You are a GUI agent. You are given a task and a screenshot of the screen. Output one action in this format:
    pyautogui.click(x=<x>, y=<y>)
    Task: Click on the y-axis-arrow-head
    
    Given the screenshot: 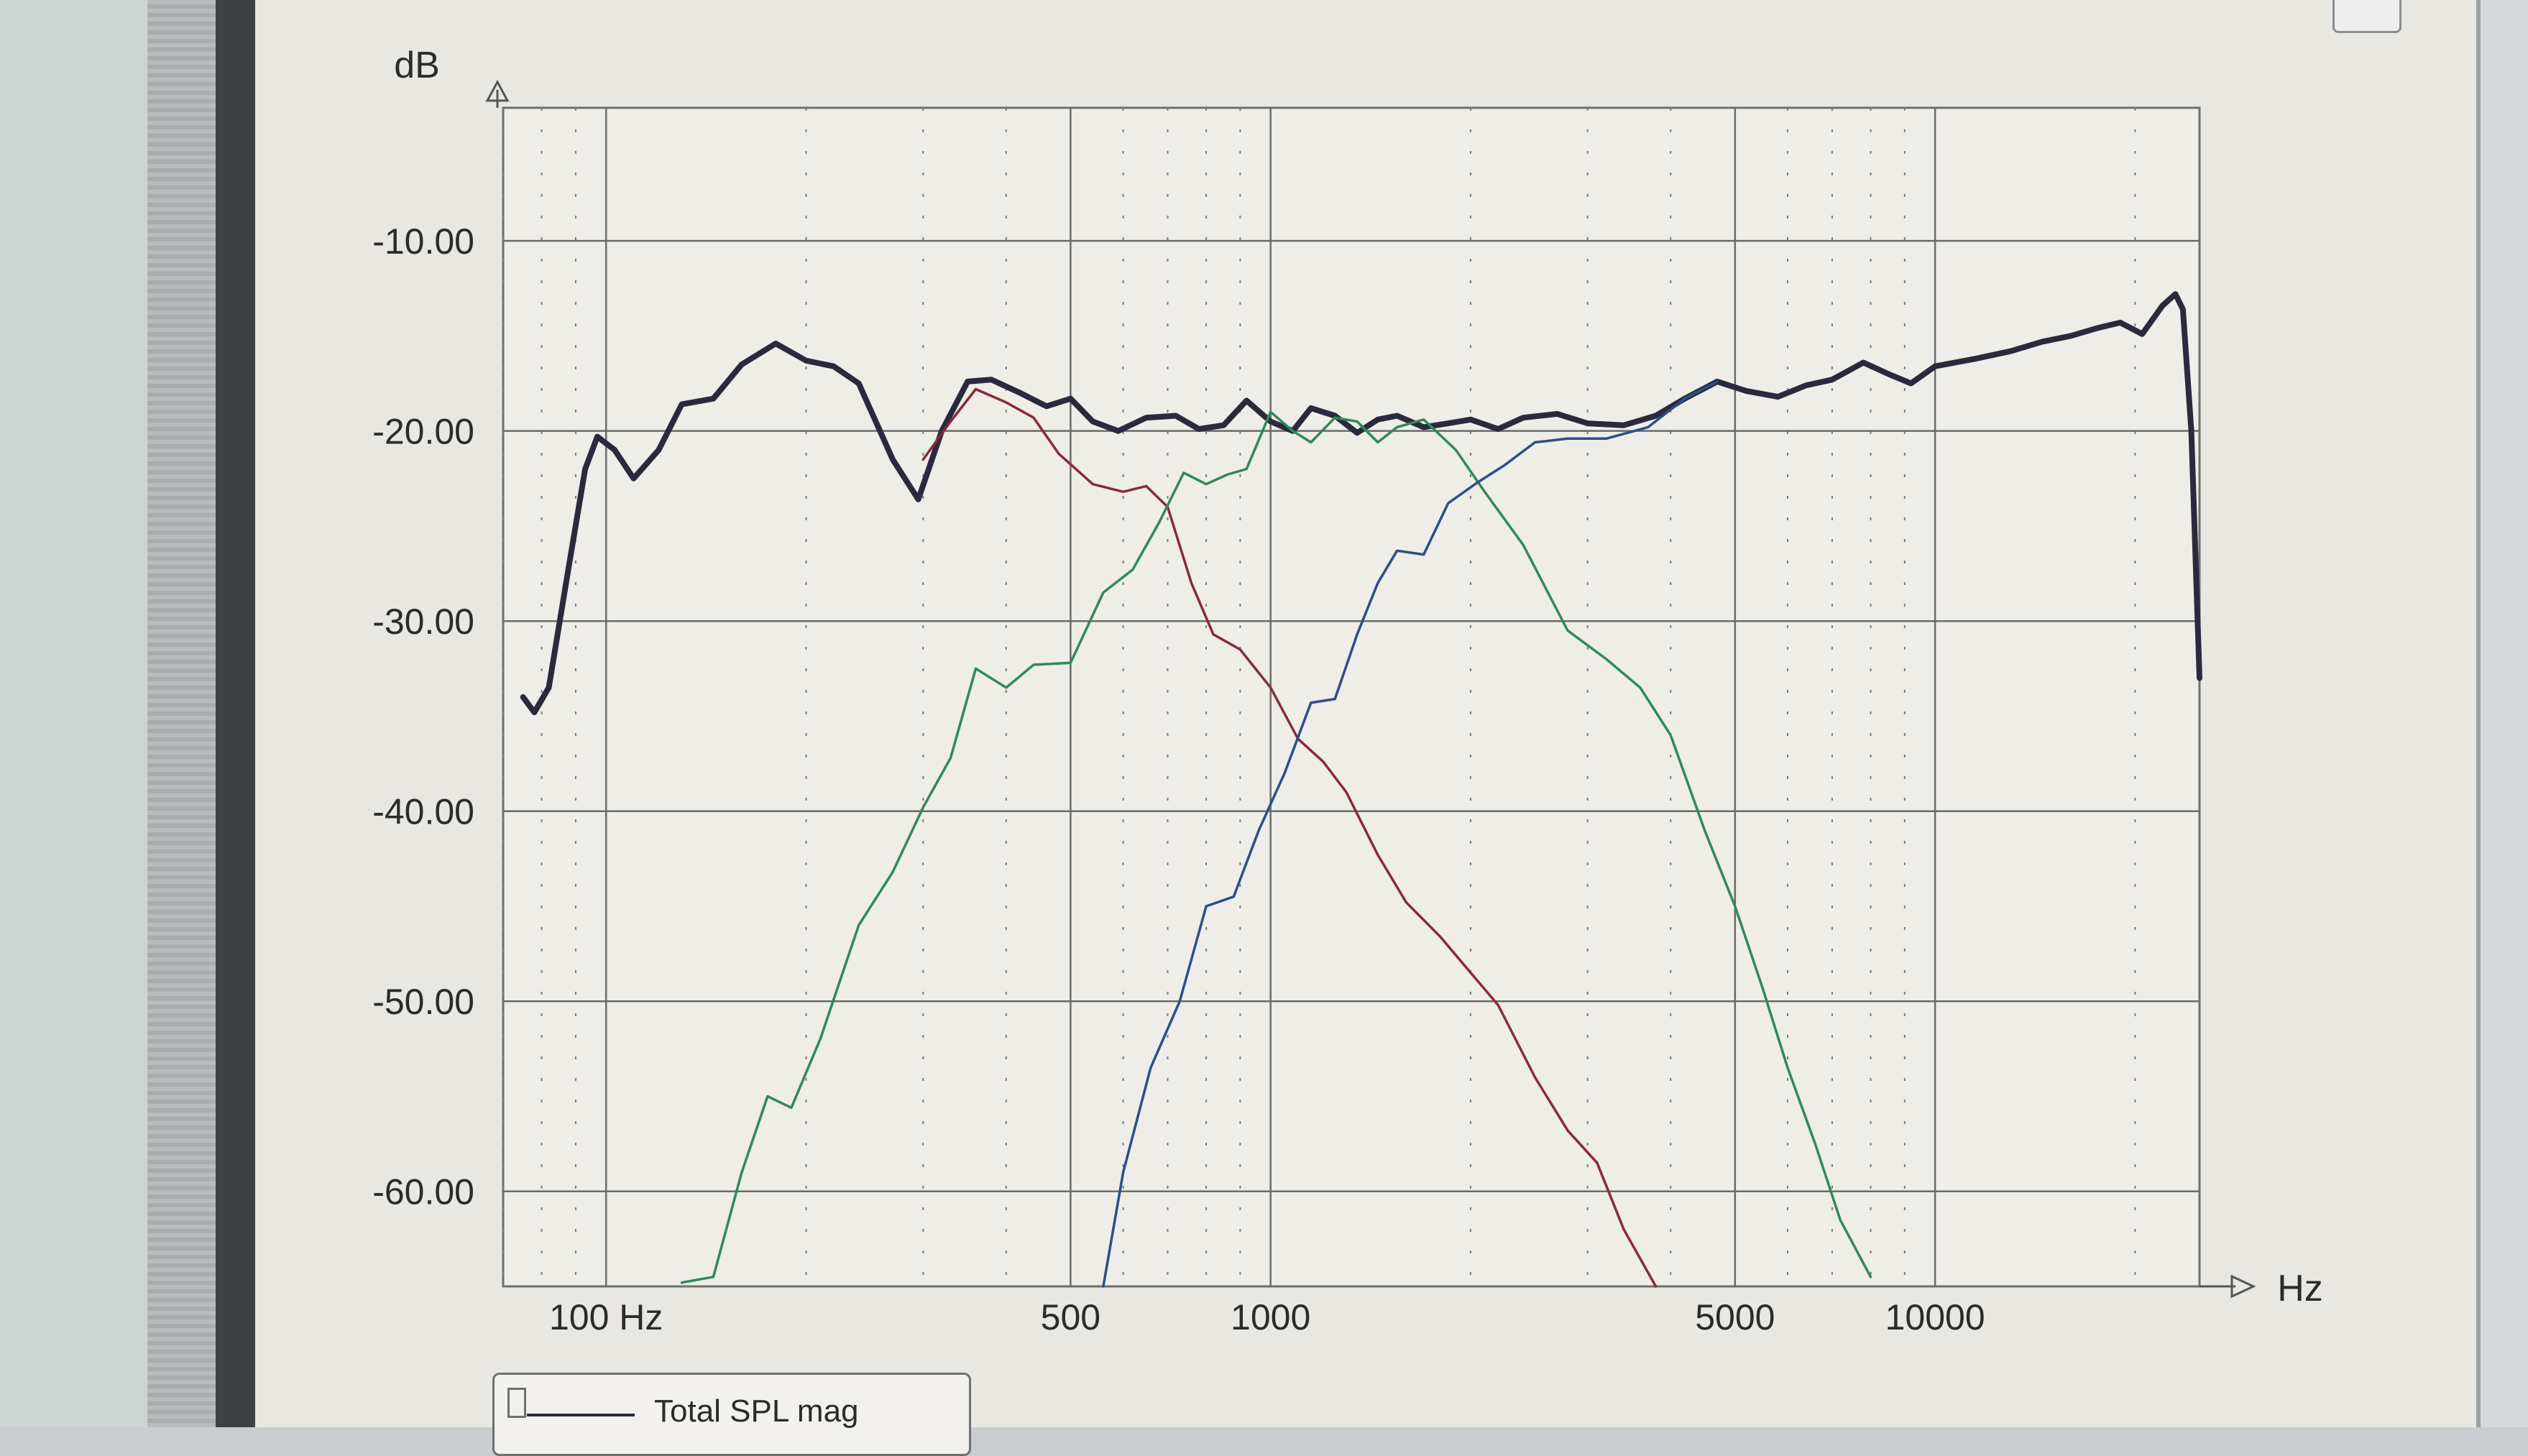 What is the action you would take?
    pyautogui.click(x=497, y=90)
    